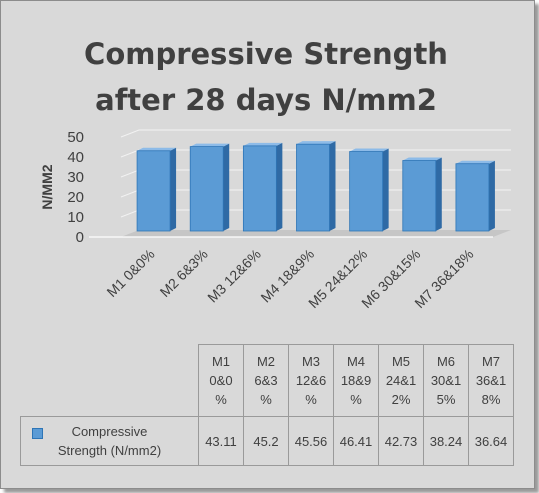 The height and width of the screenshot is (493, 539). I want to click on y-tick-label: 10, so click(75, 217).